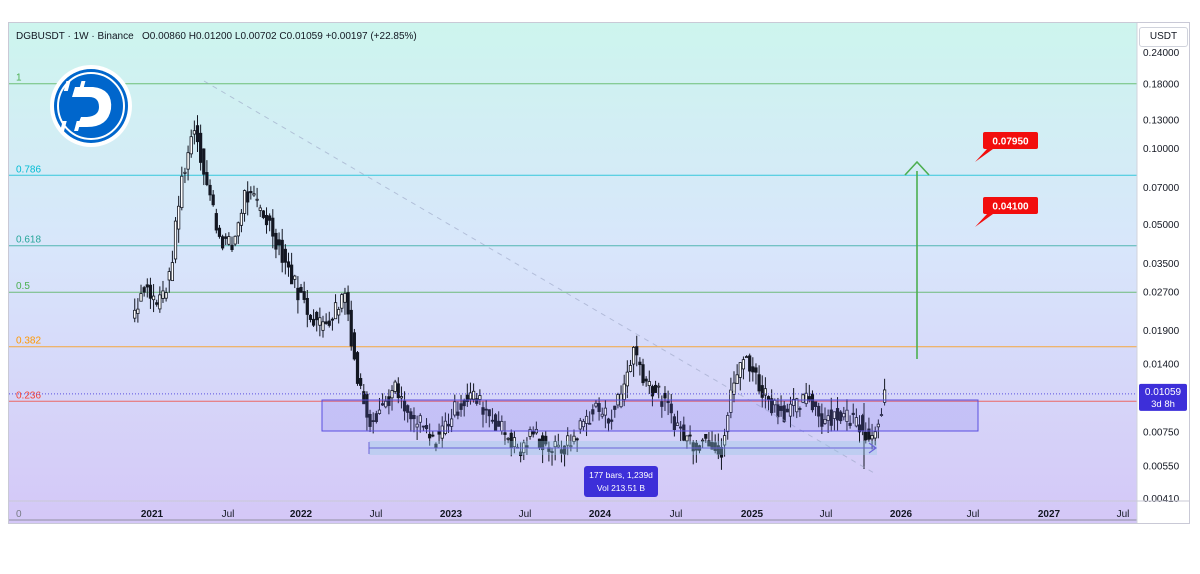  Describe the element at coordinates (81, 36) in the screenshot. I see `interval: 1W` at that location.